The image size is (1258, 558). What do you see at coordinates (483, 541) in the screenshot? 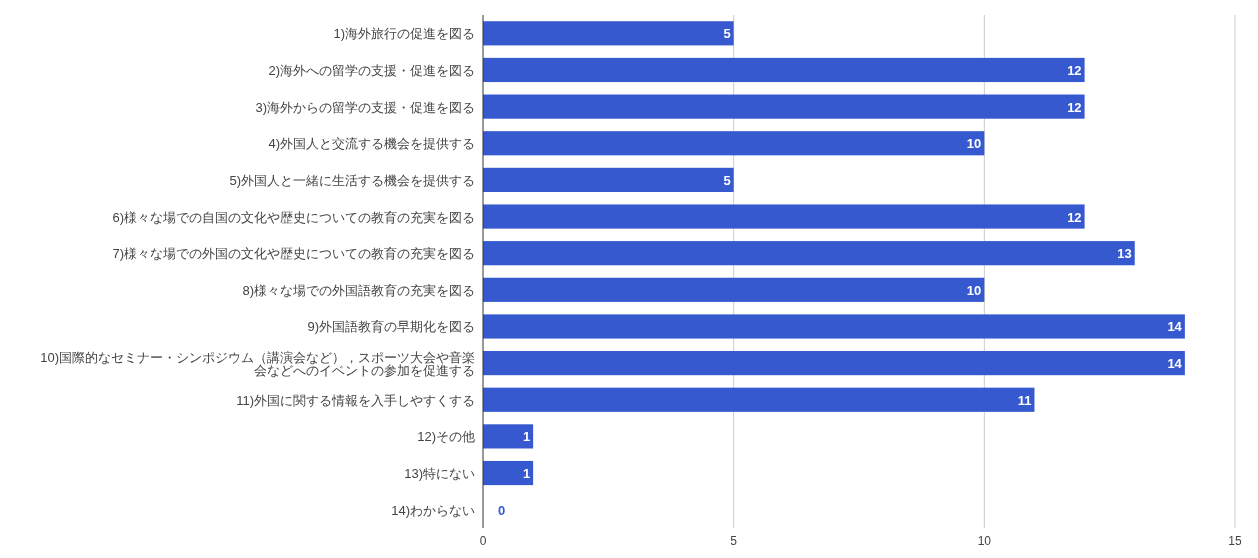
I see `x-tick-label: 0` at bounding box center [483, 541].